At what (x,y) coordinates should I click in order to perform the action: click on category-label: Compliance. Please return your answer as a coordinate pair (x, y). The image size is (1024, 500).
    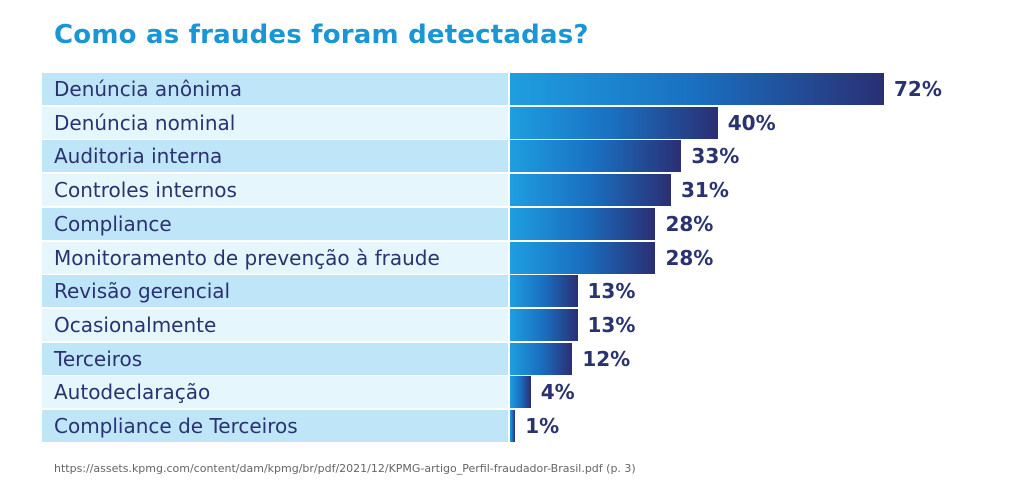
    Looking at the image, I should click on (113, 223).